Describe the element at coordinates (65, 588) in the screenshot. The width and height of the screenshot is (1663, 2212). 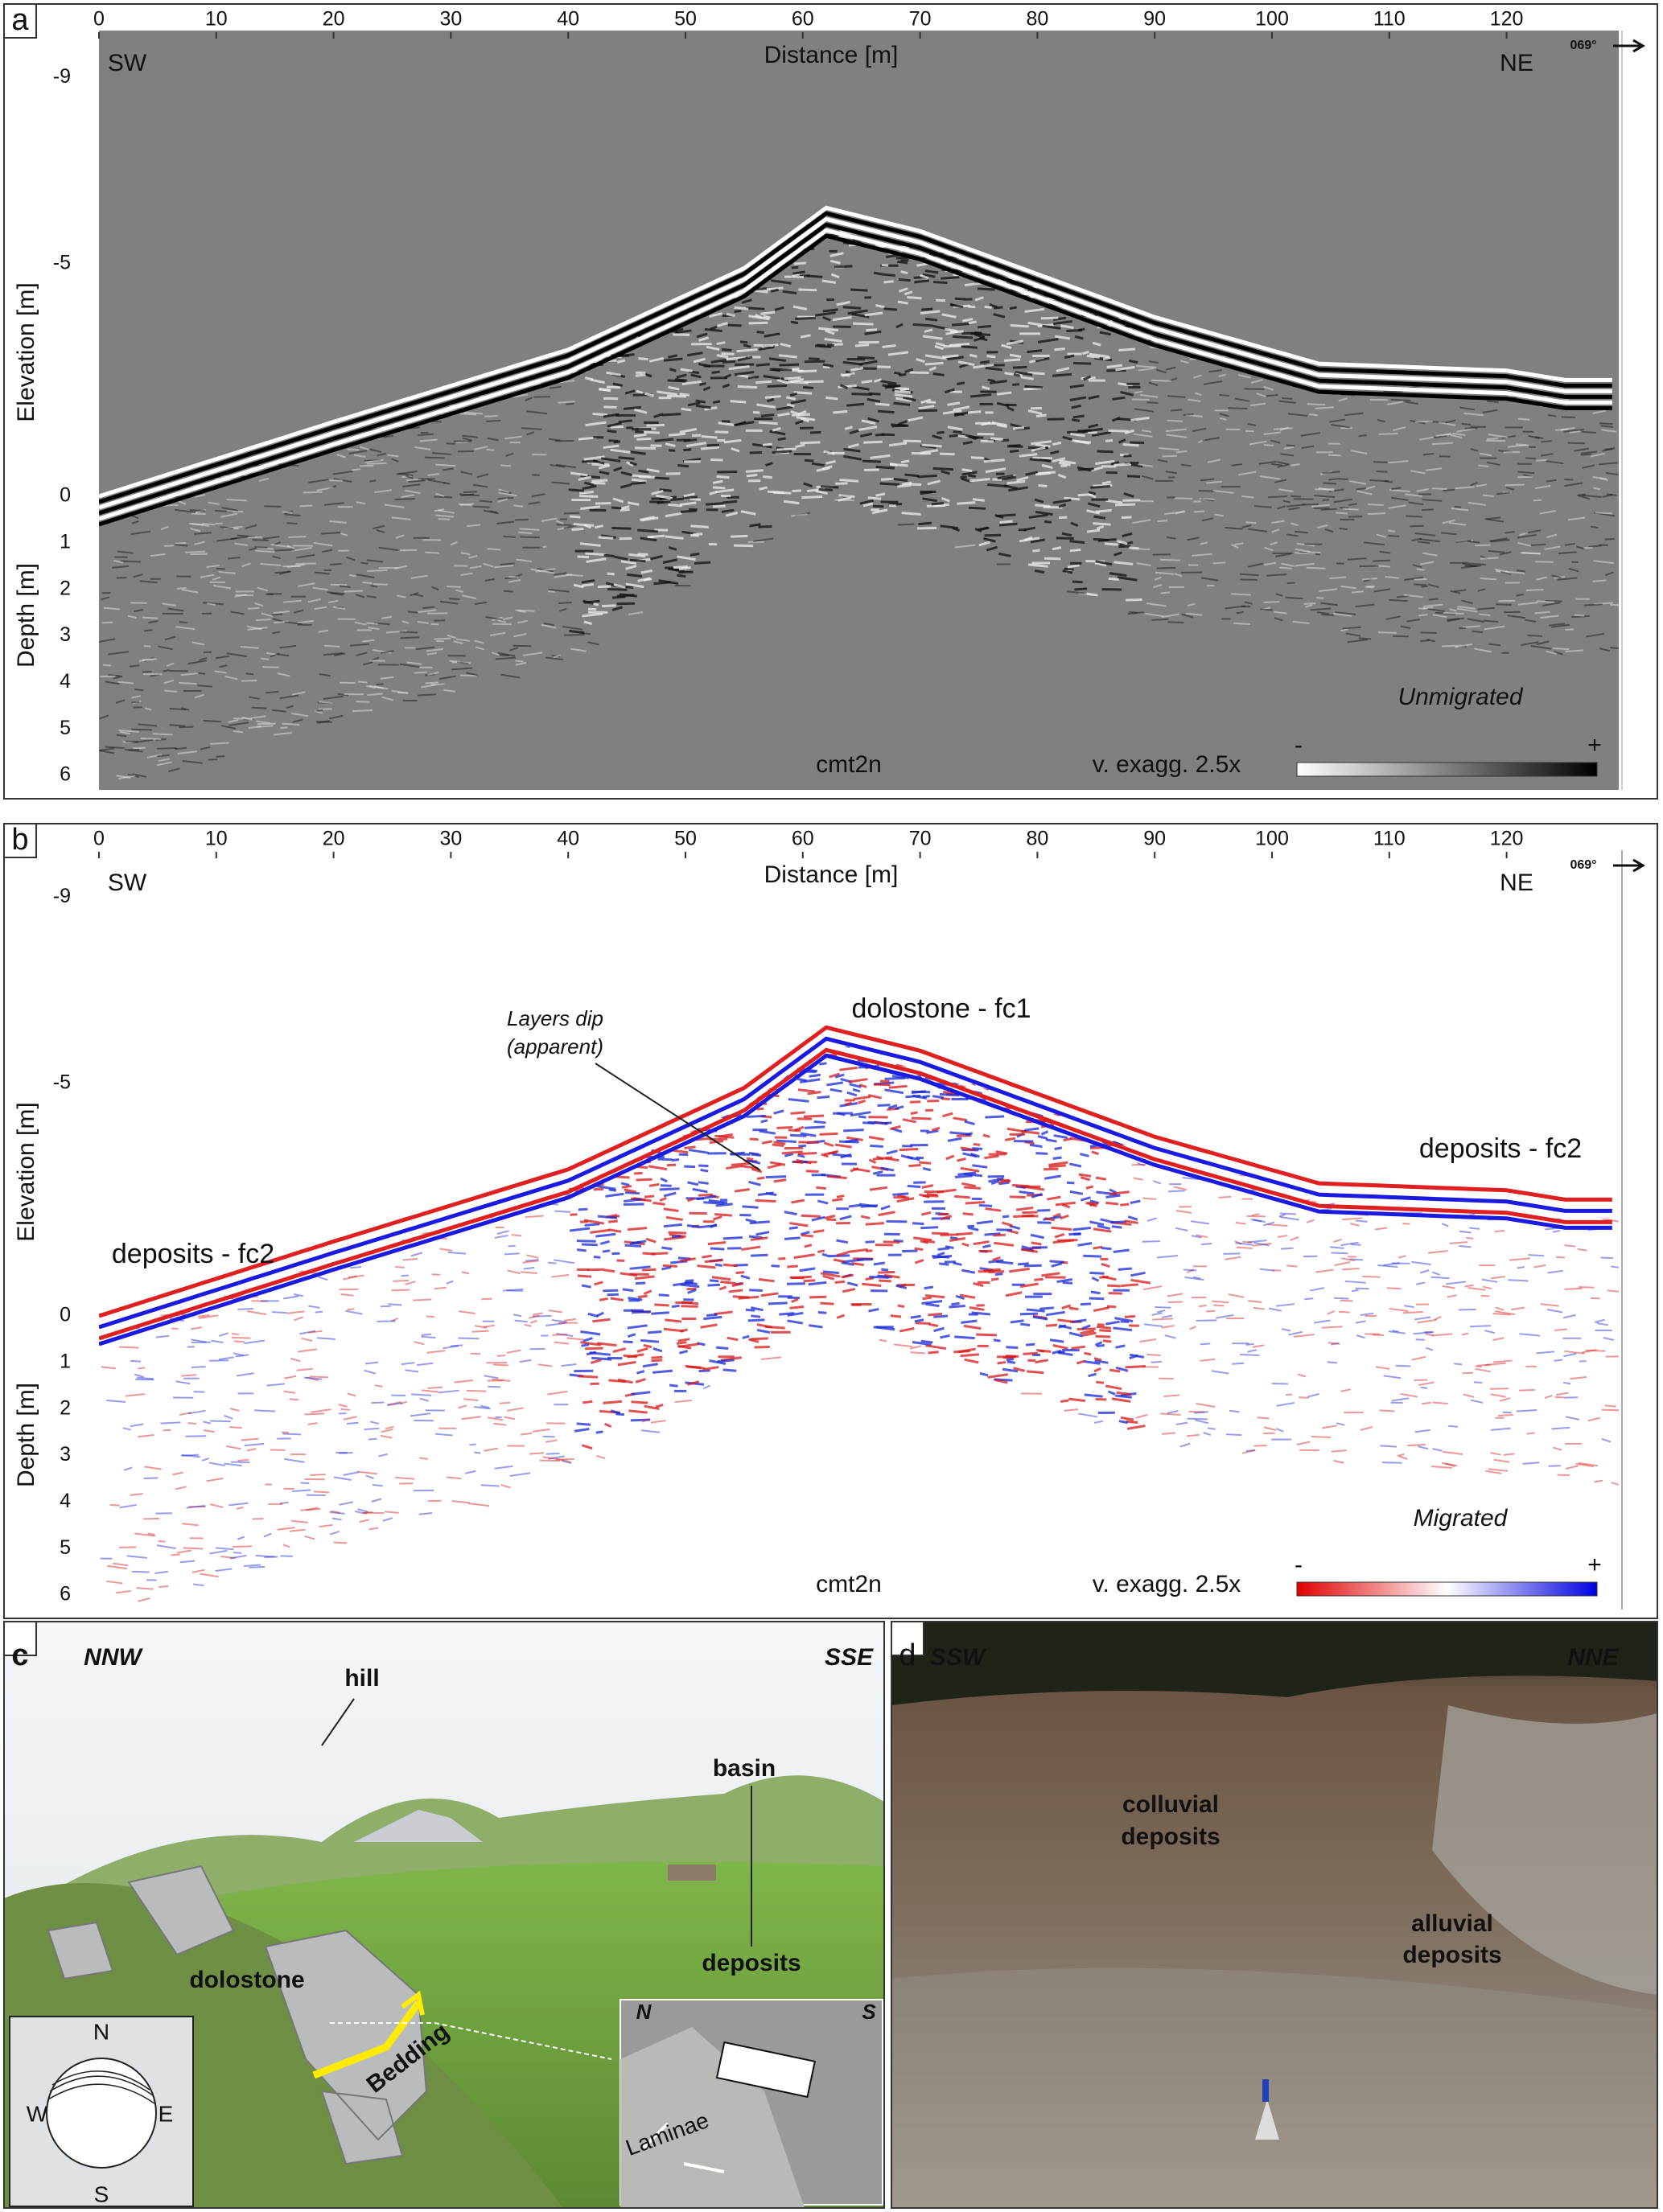
I see `y-tick-label: 2` at that location.